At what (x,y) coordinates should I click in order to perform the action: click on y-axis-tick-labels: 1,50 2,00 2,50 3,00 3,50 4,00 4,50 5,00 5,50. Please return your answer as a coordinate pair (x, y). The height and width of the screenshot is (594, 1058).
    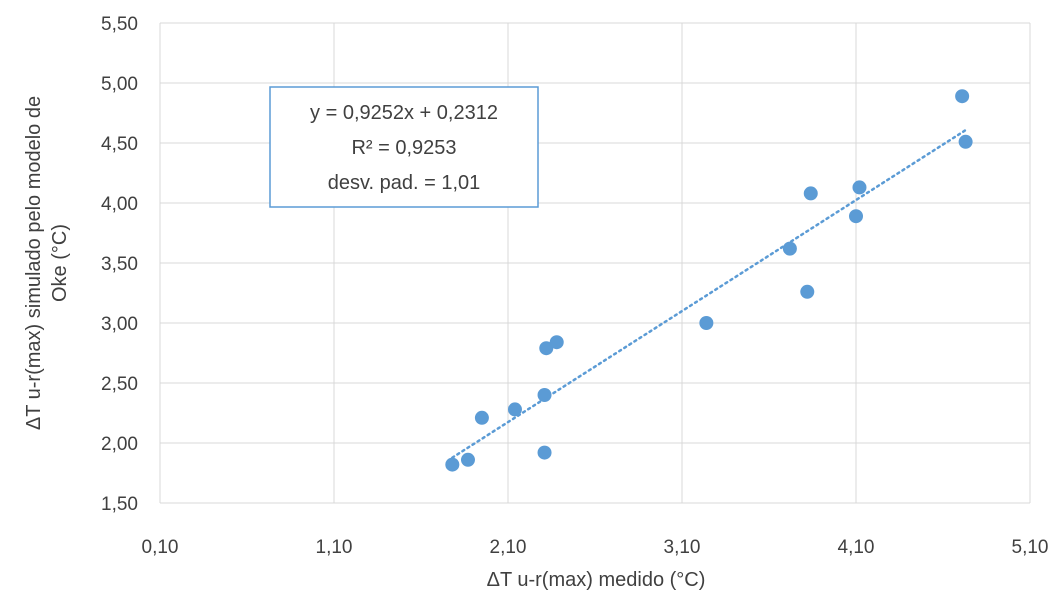
    Looking at the image, I should click on (119, 264).